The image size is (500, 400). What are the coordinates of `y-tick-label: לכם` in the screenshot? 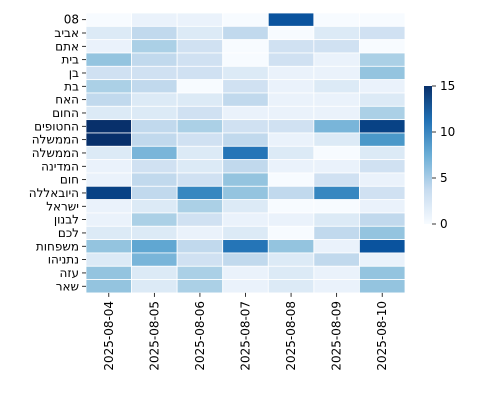 It's located at (68, 233).